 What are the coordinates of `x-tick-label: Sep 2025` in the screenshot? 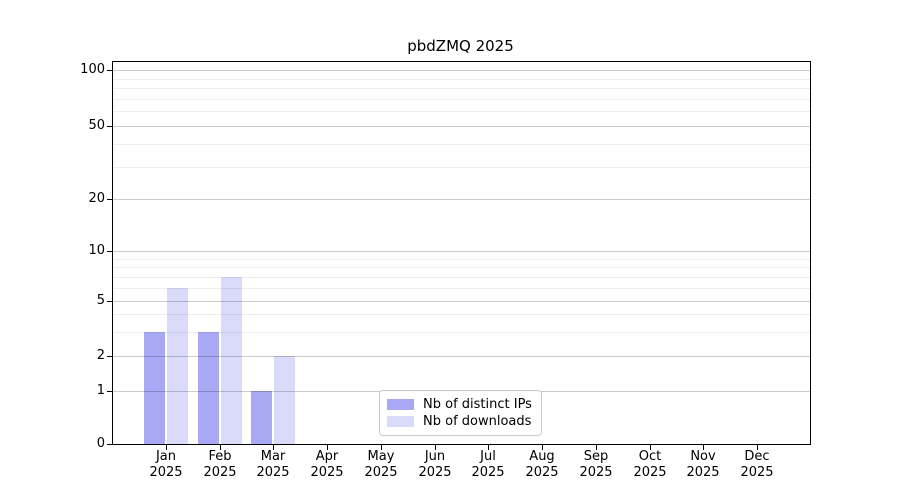 It's located at (596, 465).